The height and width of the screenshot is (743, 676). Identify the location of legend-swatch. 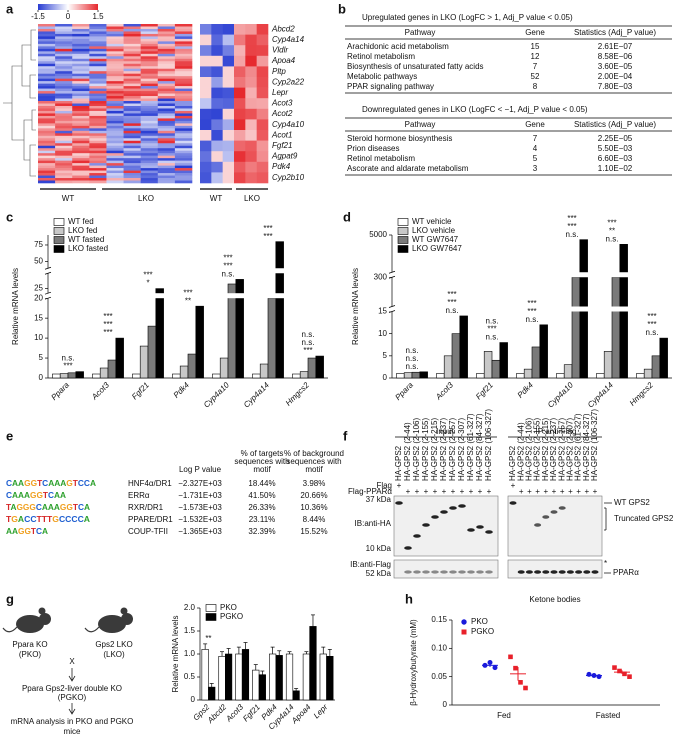
(403, 222).